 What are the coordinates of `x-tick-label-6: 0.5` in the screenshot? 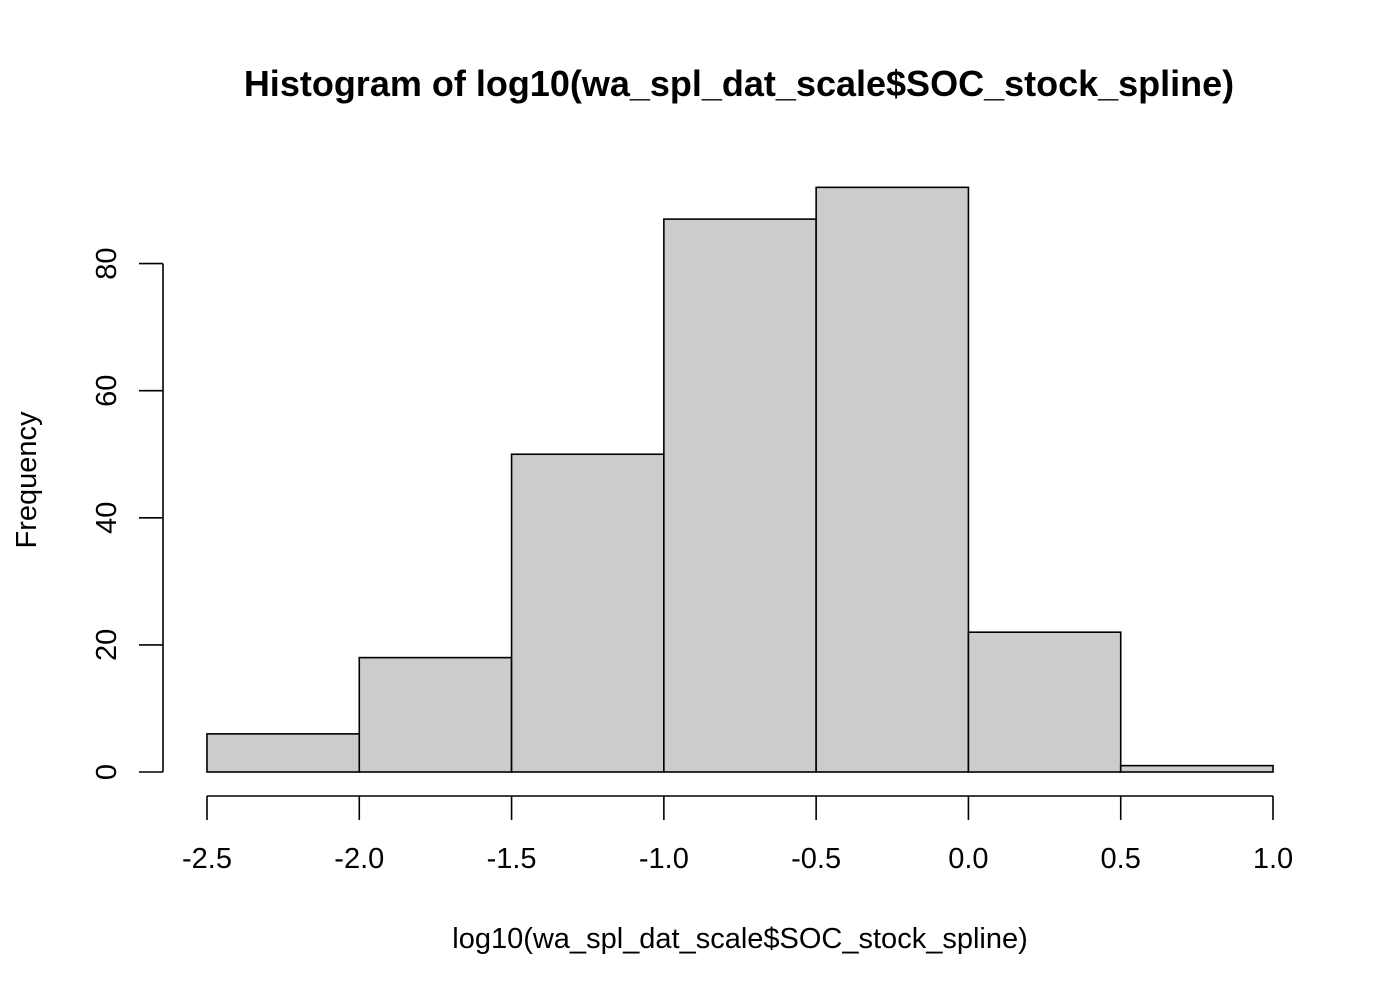 It's located at (1121, 859).